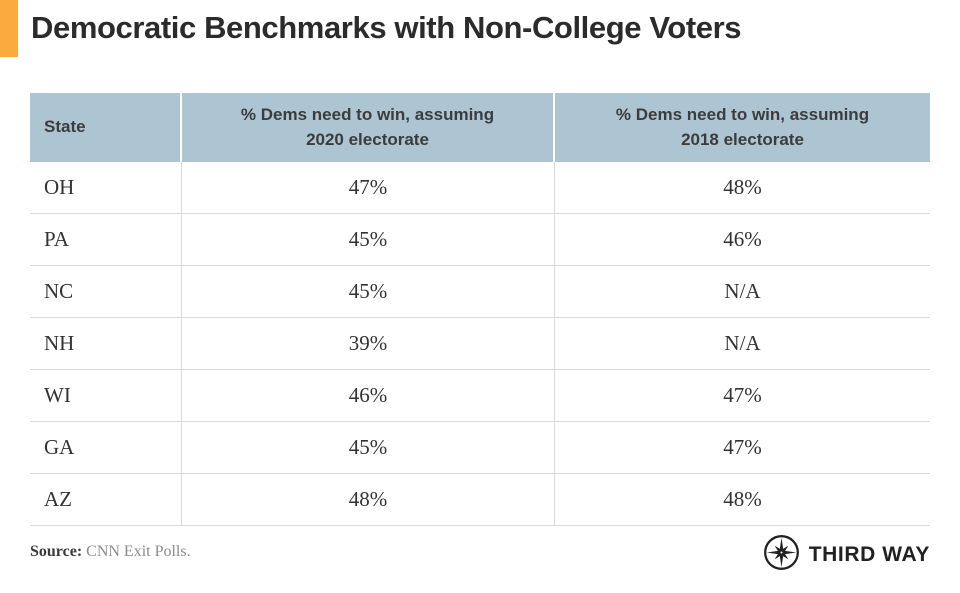 Image resolution: width=960 pixels, height=593 pixels. I want to click on source-text: CNN Exit Polls., so click(136, 551).